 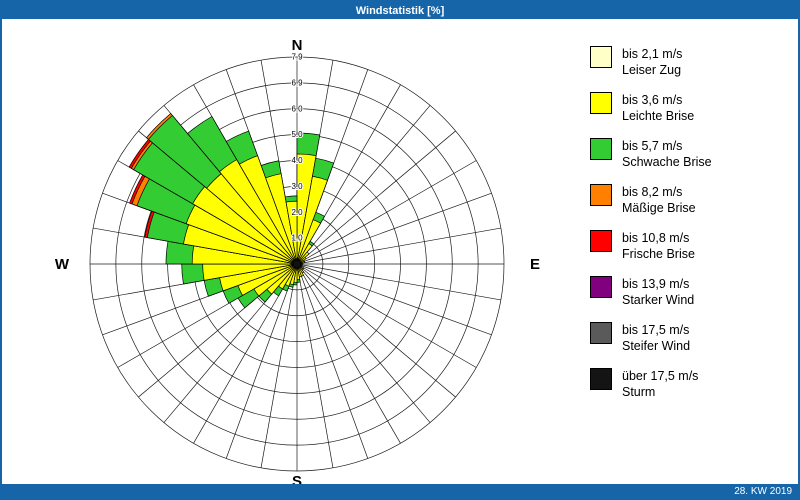 I want to click on legend-label: bis 2,1 m/s Leiser Zug, so click(x=652, y=62).